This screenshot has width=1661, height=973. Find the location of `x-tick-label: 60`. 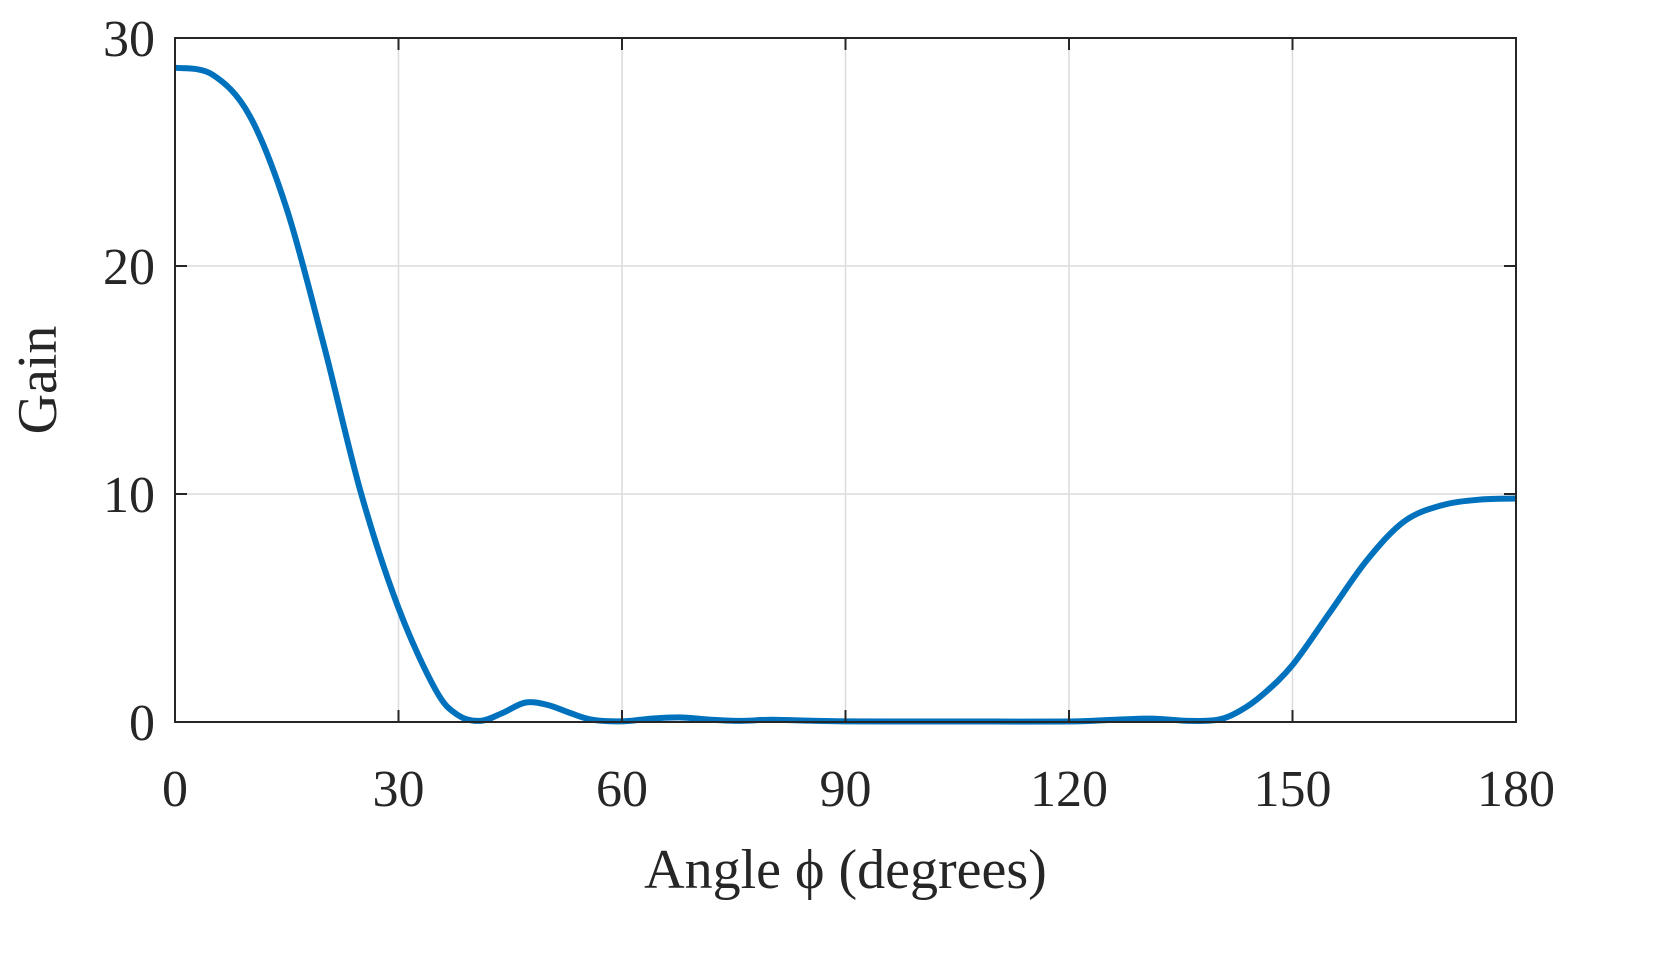

x-tick-label: 60 is located at coordinates (622, 789).